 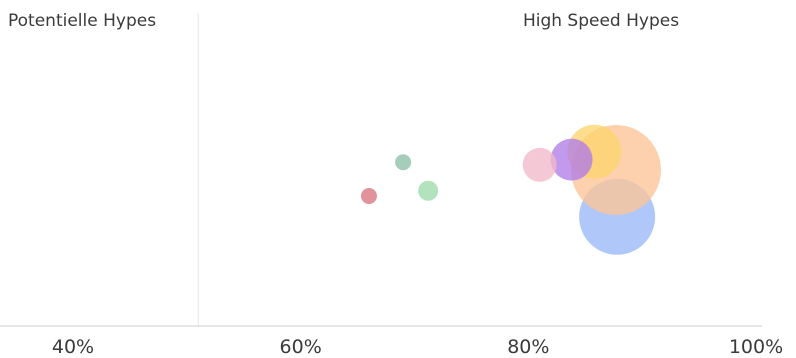 I want to click on x-tick-label: 60%, so click(x=301, y=347).